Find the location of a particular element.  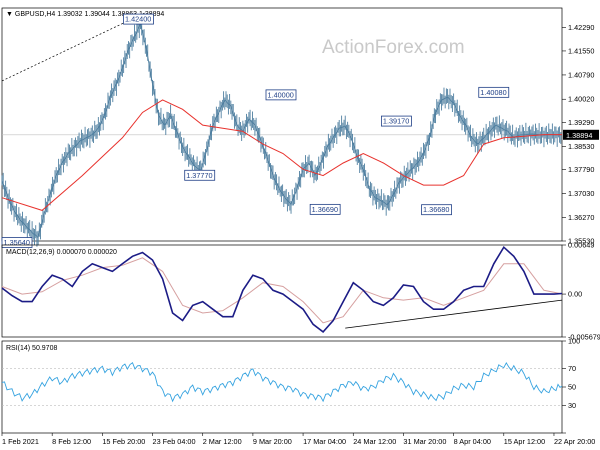

x-tick-label: 17 Mar 04:00 is located at coordinates (324, 441).